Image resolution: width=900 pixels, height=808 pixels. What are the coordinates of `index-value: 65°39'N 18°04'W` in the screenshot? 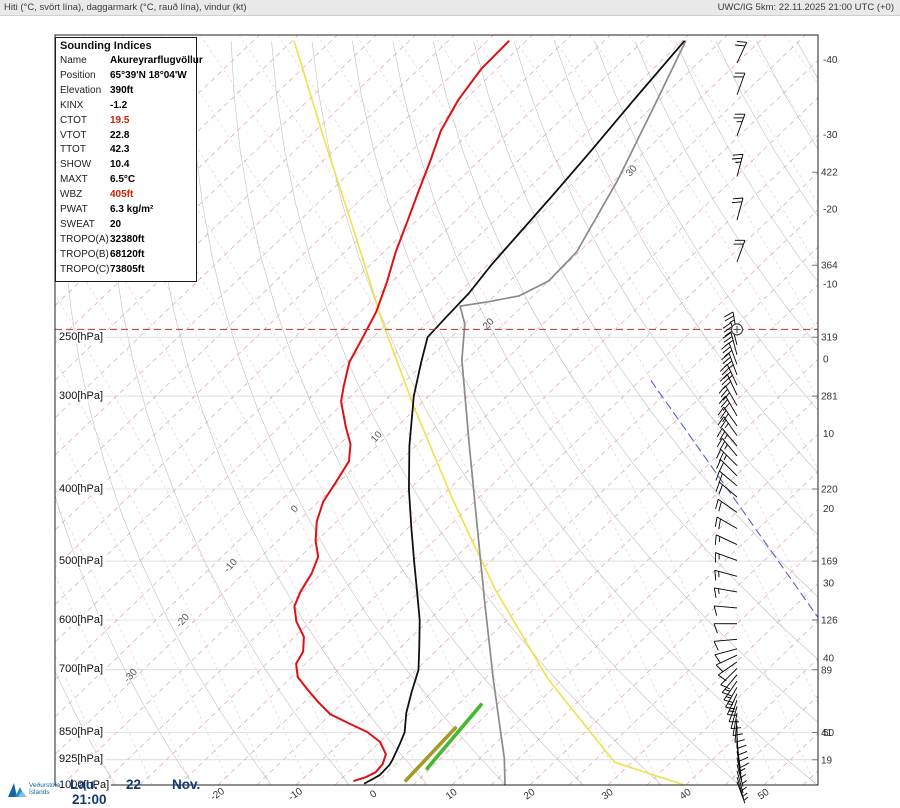 It's located at (148, 75).